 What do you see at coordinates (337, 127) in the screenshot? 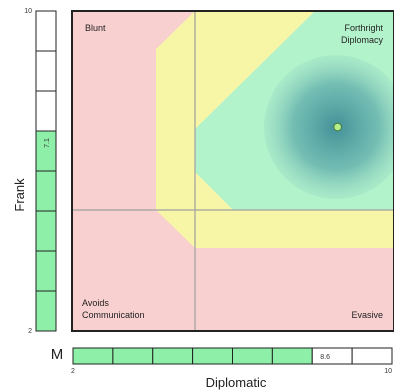
I see `data-point` at bounding box center [337, 127].